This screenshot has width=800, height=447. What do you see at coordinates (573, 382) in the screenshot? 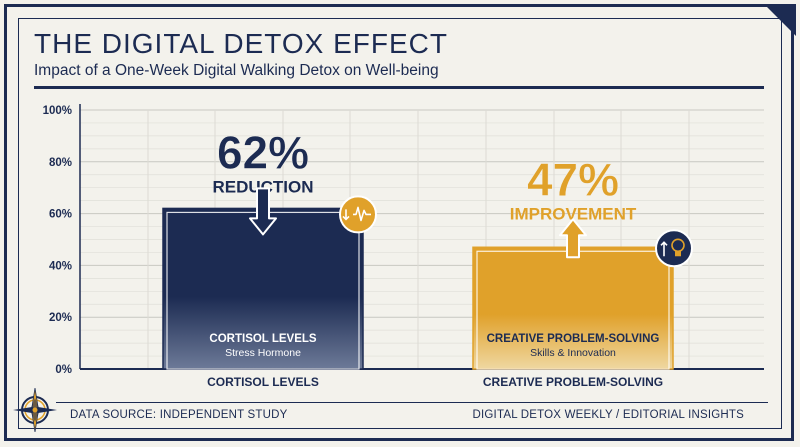
I see `x-tick-label: CREATIVE PROBLEM-SOLVING` at bounding box center [573, 382].